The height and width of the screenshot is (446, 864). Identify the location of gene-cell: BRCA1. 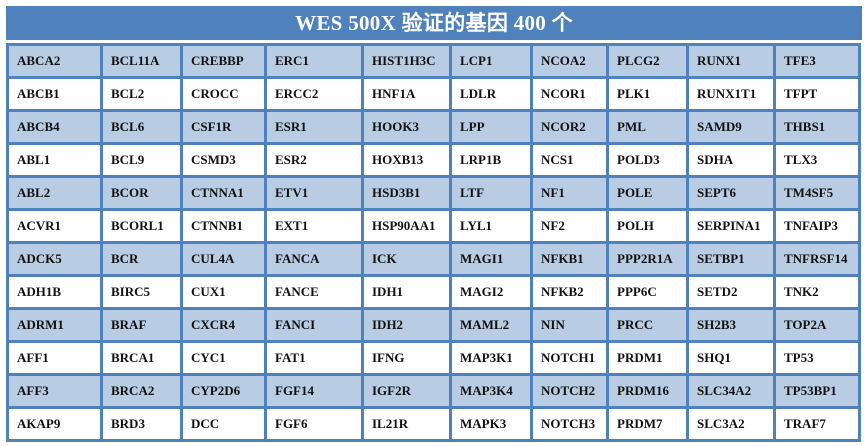
(141, 358).